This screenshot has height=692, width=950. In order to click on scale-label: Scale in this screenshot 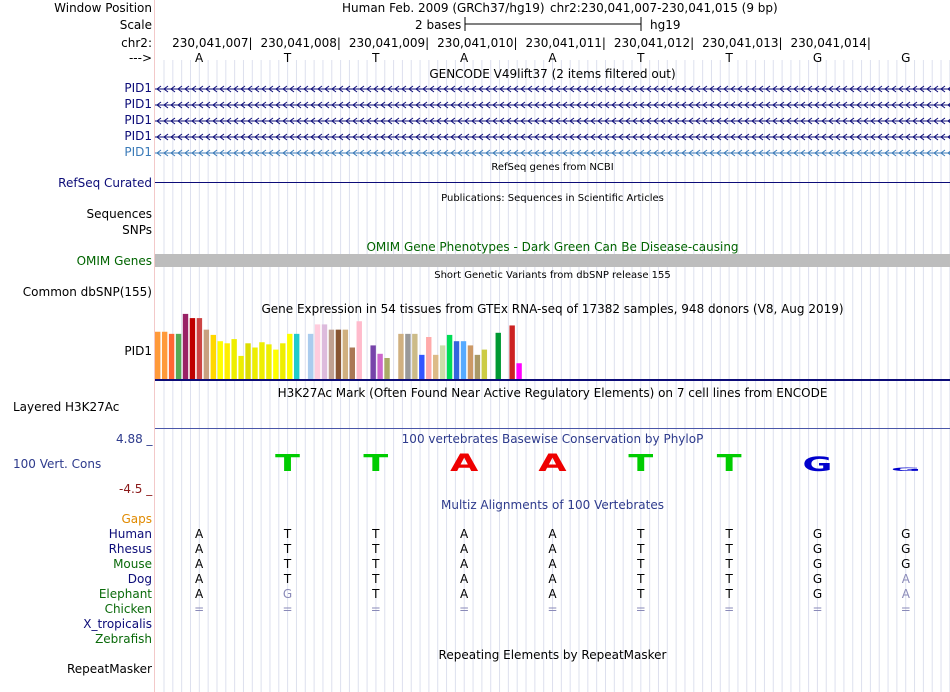, I will do `click(135, 25)`.